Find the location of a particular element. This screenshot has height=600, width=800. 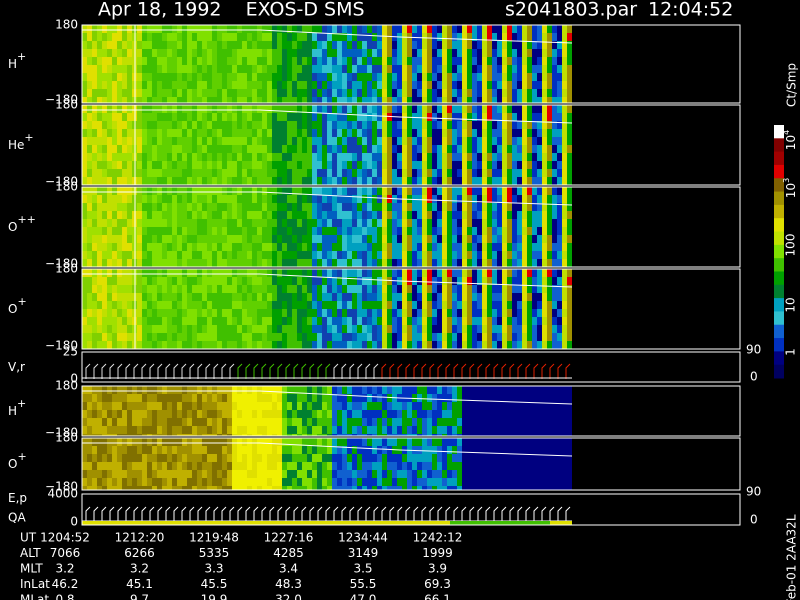

trace-marker is located at coordinates (272, 371).